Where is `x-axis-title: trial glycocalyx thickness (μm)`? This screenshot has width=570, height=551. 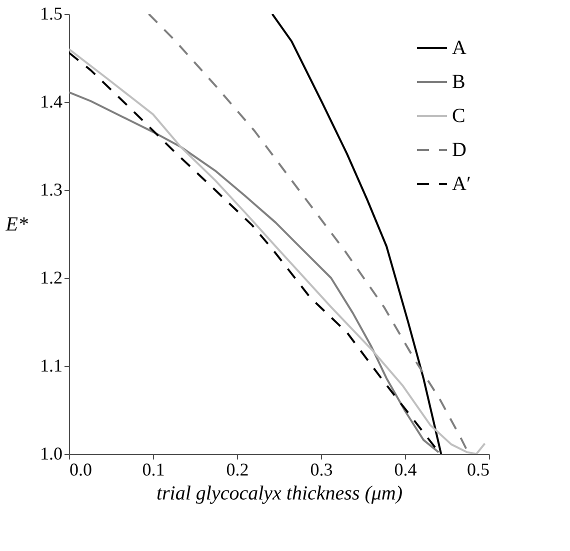
x-axis-title: trial glycocalyx thickness (μm) is located at coordinates (279, 493).